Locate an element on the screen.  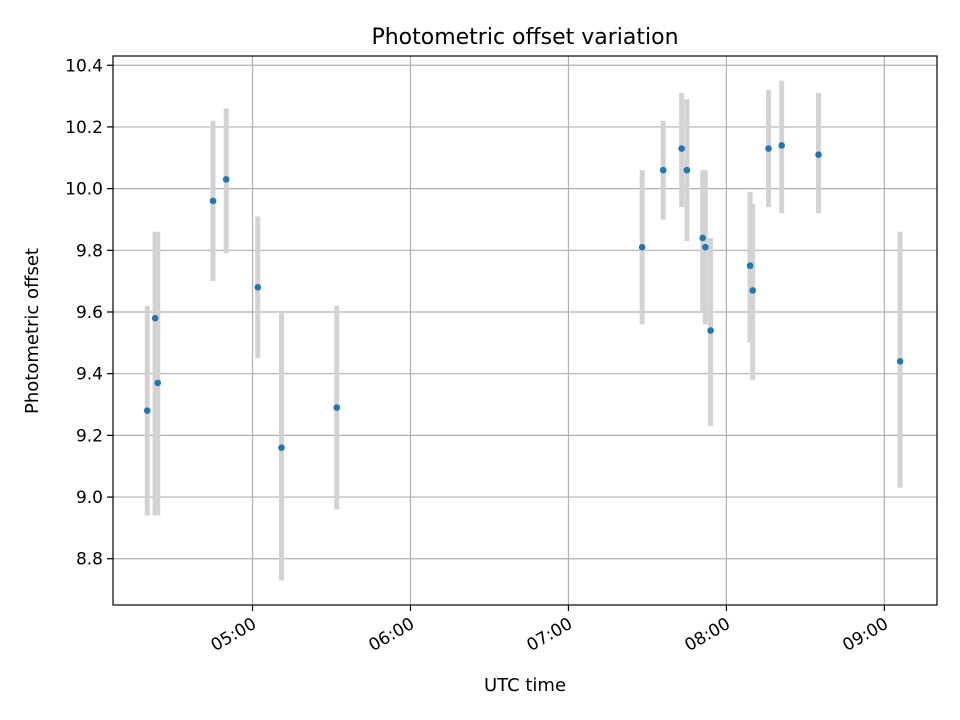
y-tick-label: 9.0 is located at coordinates (89, 498).